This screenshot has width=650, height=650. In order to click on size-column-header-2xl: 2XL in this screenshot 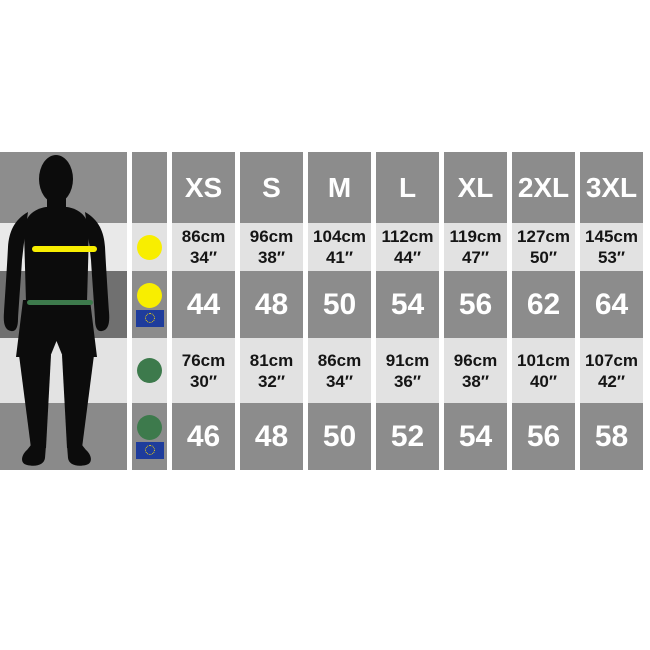, I will do `click(543, 187)`.